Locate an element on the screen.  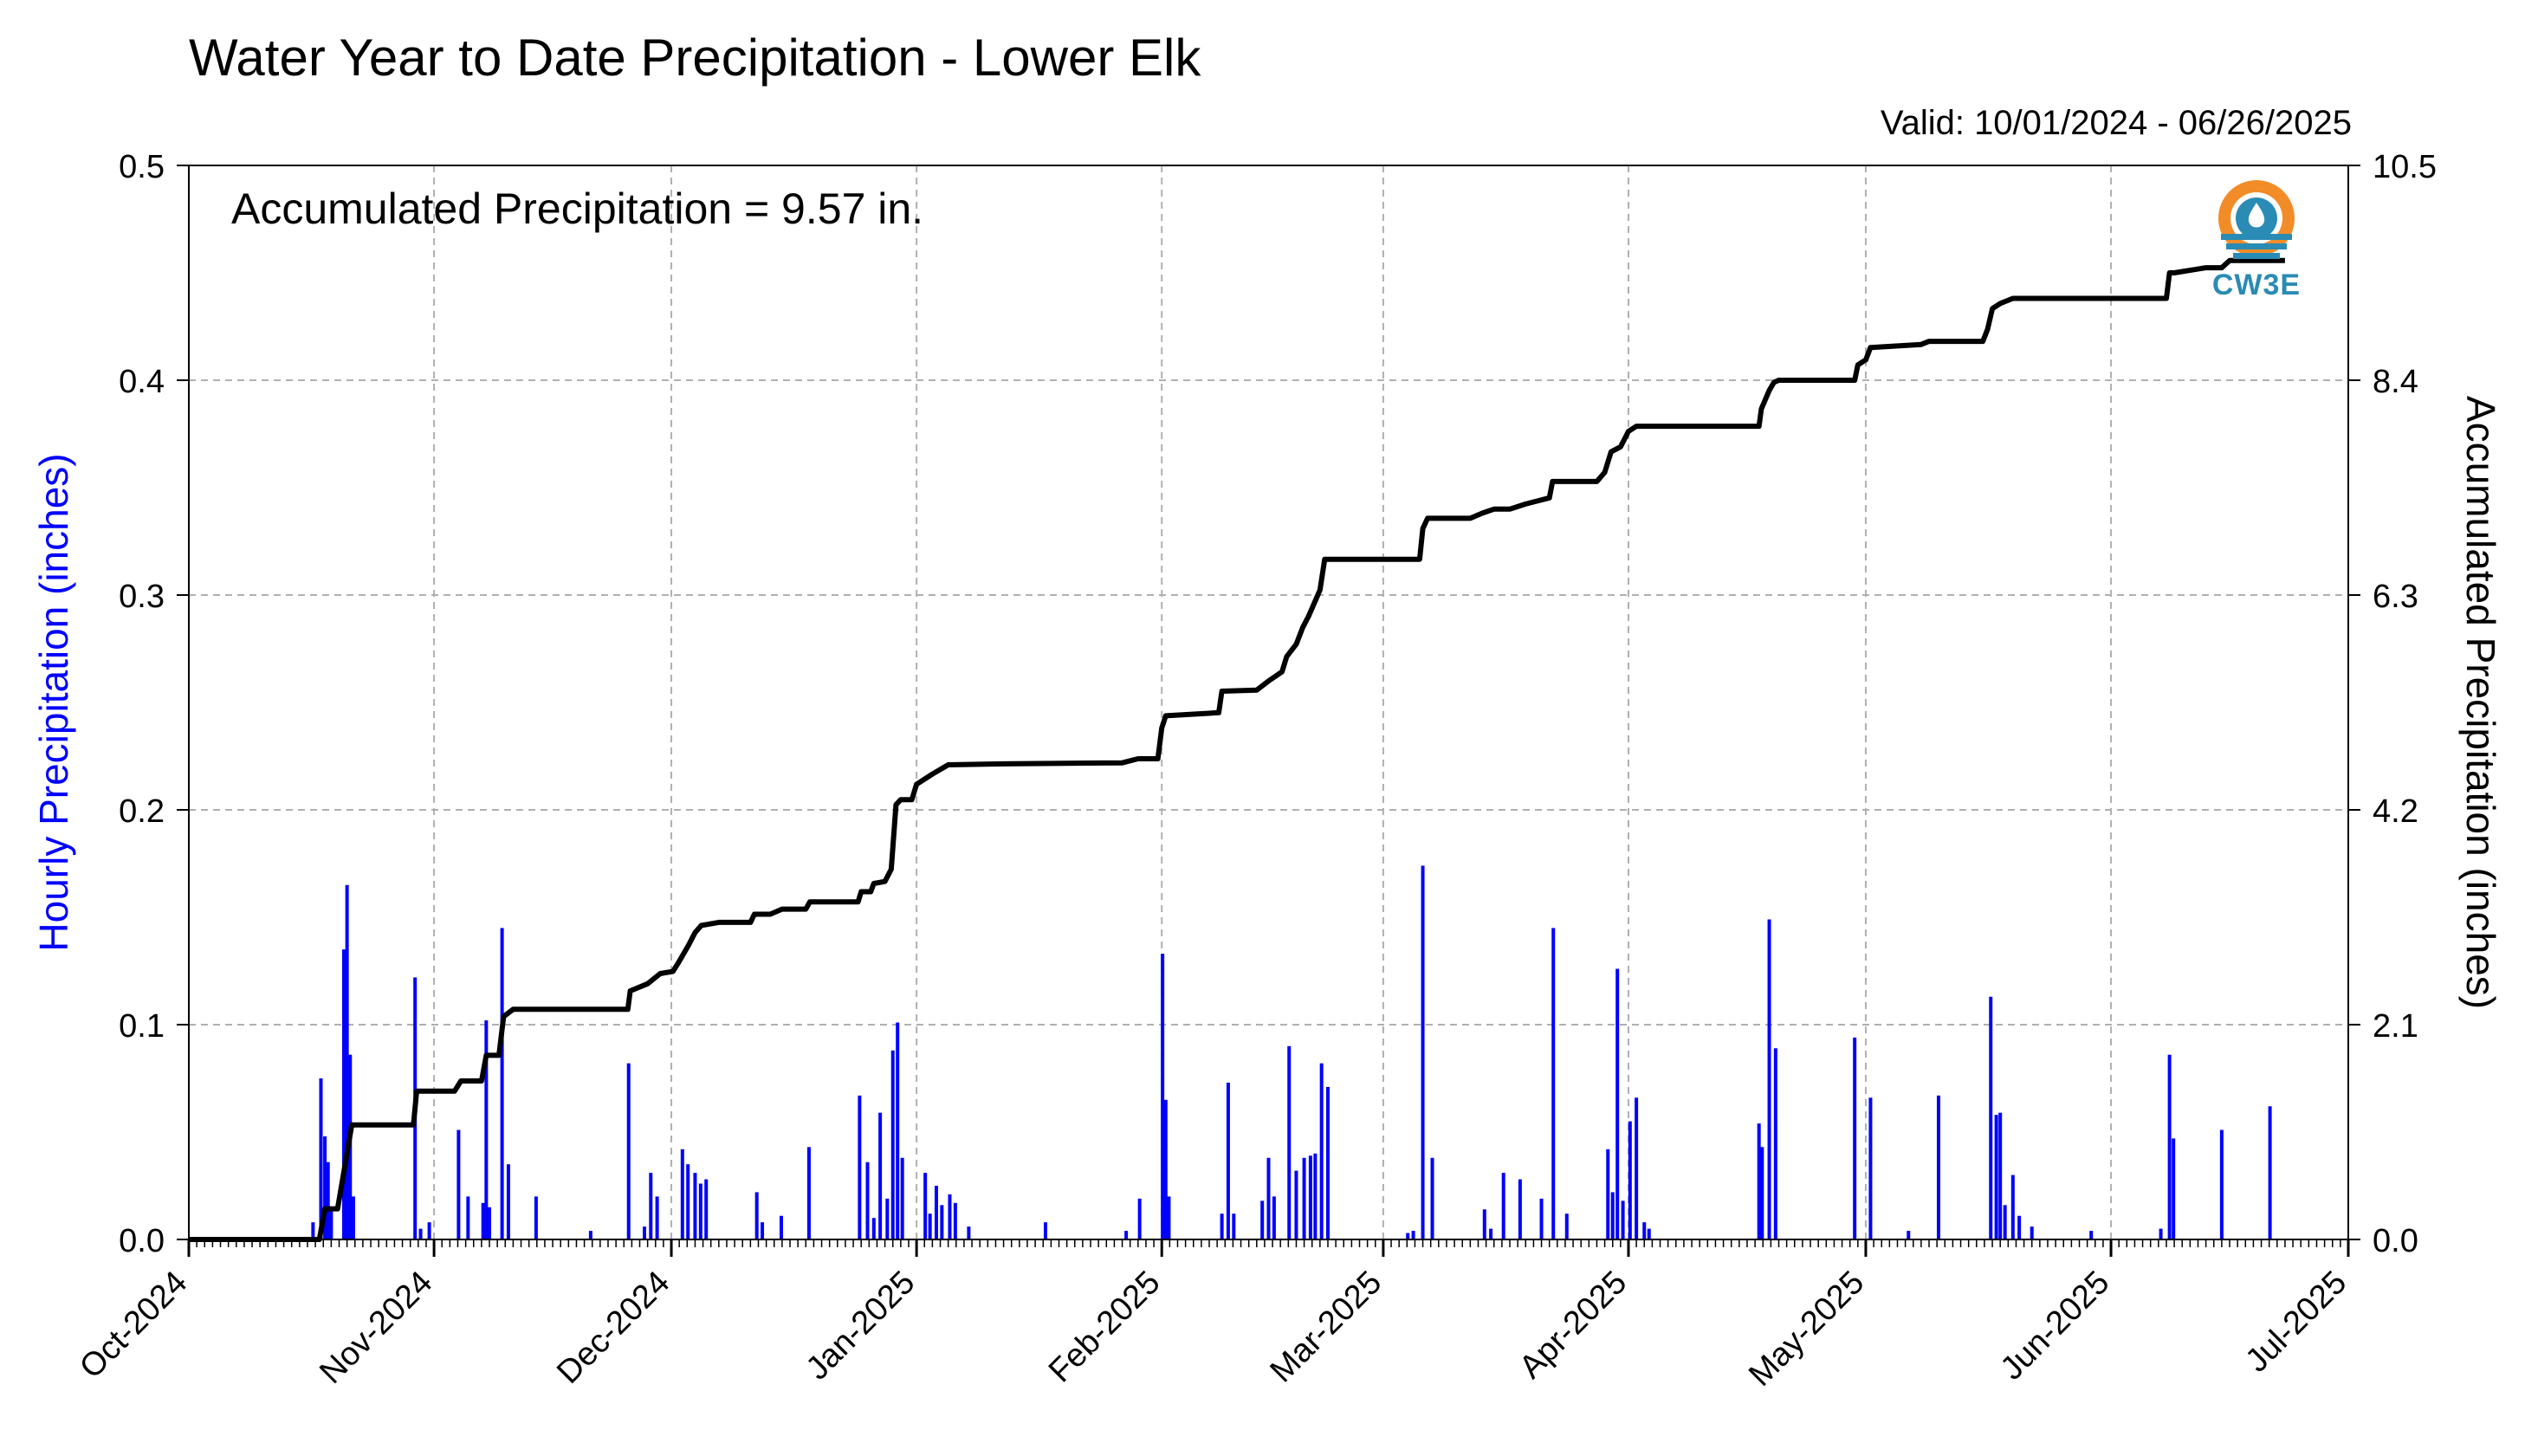
x-tick-label: Jan-2025 is located at coordinates (861, 1326).